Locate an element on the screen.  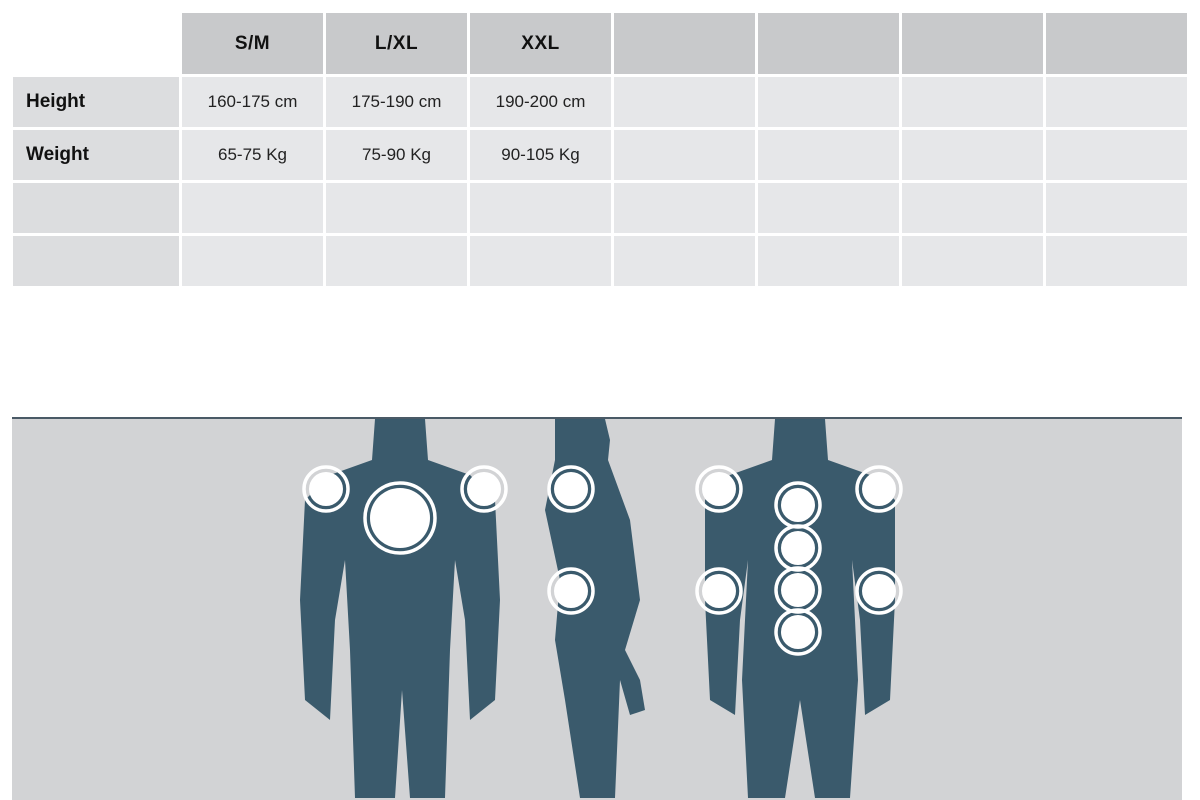
table-row-height: Height 160-175 cm 175-190 cm 190-200 cm is located at coordinates (600, 102).